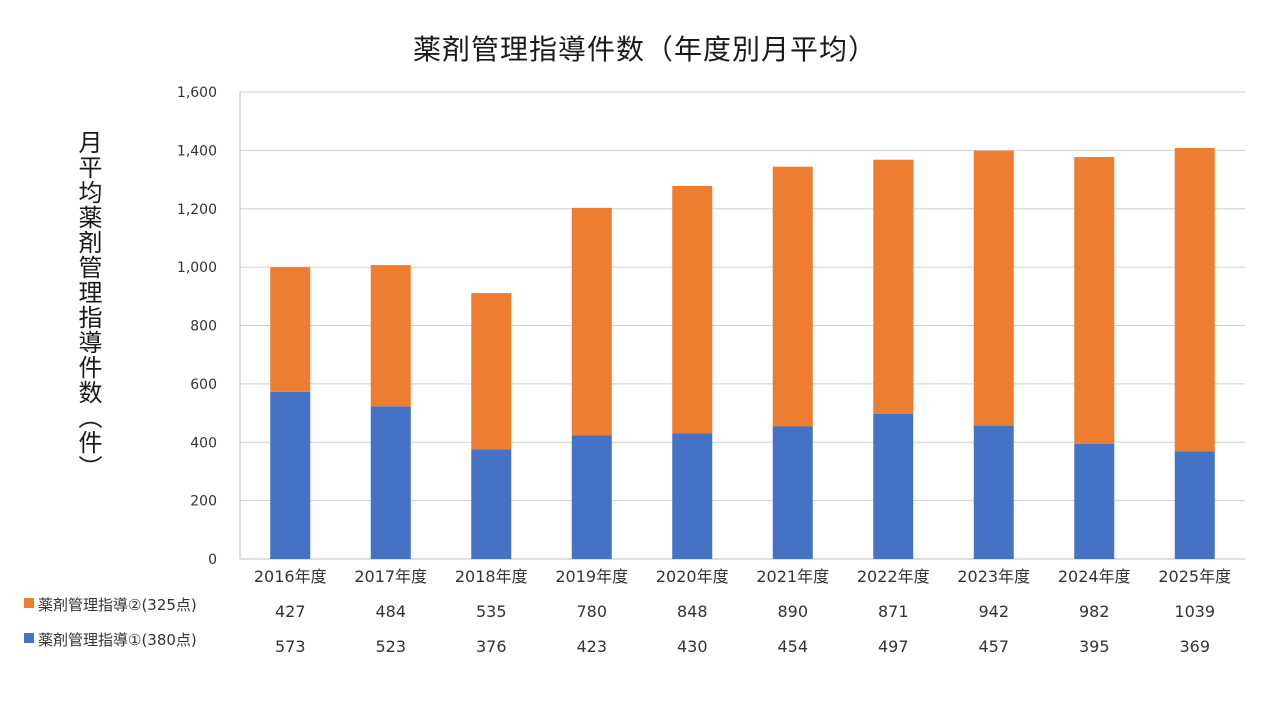 This screenshot has width=1280, height=720. What do you see at coordinates (197, 151) in the screenshot?
I see `y-tick-label: 1,400` at bounding box center [197, 151].